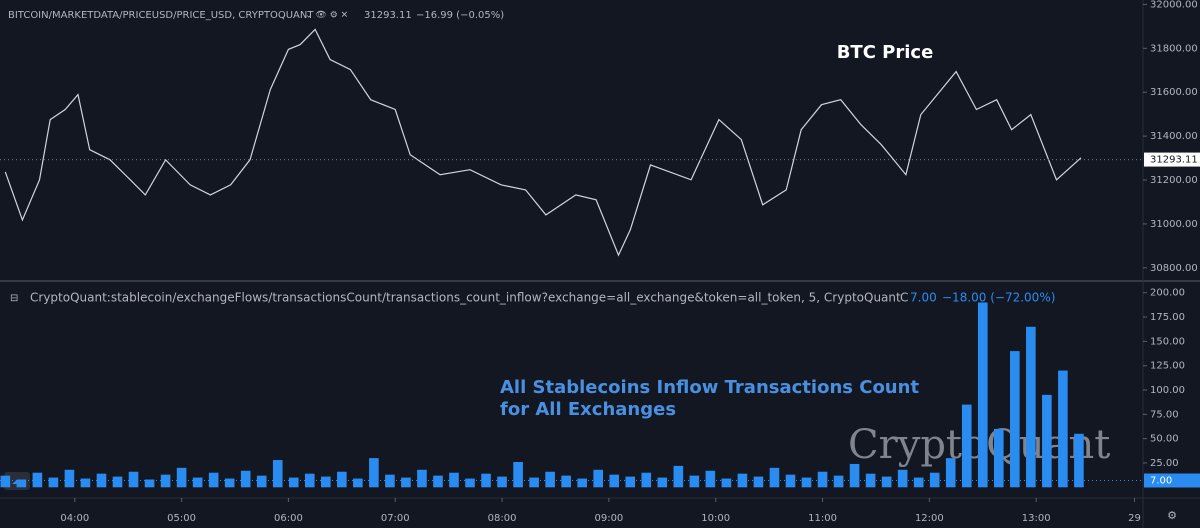 This screenshot has width=1200, height=528. What do you see at coordinates (1174, 180) in the screenshot?
I see `y-tick-label: 31200.00` at bounding box center [1174, 180].